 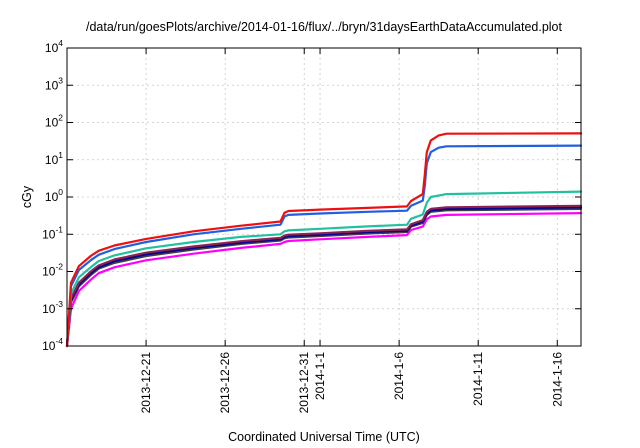 I want to click on x-tick-label: 2013-12-26, so click(x=225, y=383).